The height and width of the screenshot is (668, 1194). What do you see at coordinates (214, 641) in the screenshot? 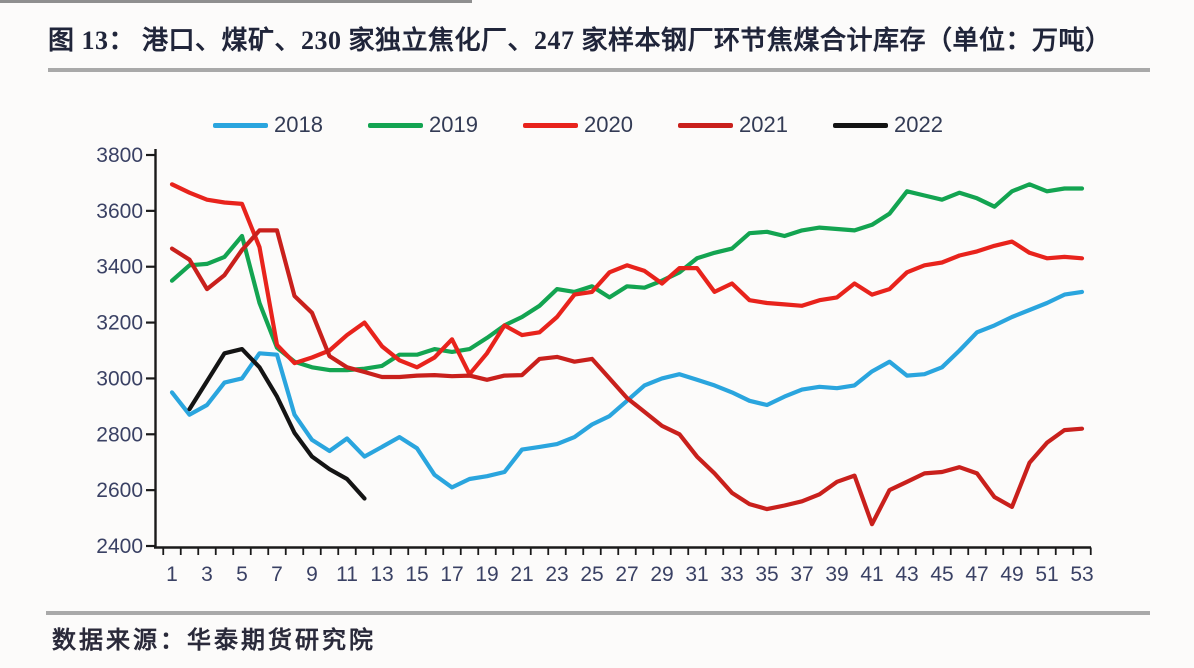
I see `data-source-text: 数据来源：华泰期货研究院` at bounding box center [214, 641].